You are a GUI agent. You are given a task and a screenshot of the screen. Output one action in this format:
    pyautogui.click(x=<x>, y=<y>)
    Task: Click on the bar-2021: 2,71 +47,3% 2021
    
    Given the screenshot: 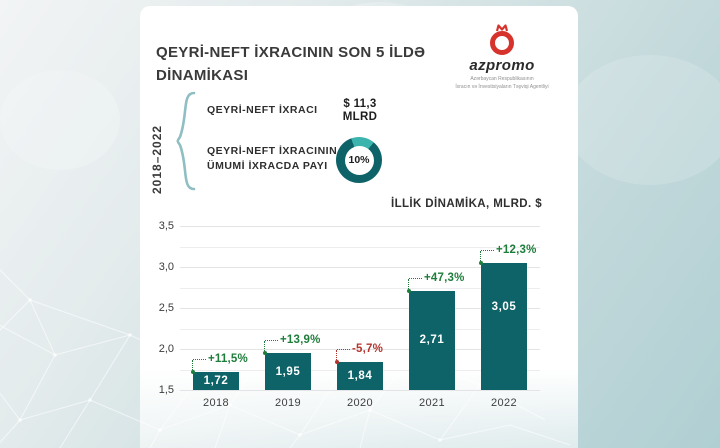 What is the action you would take?
    pyautogui.click(x=435, y=340)
    